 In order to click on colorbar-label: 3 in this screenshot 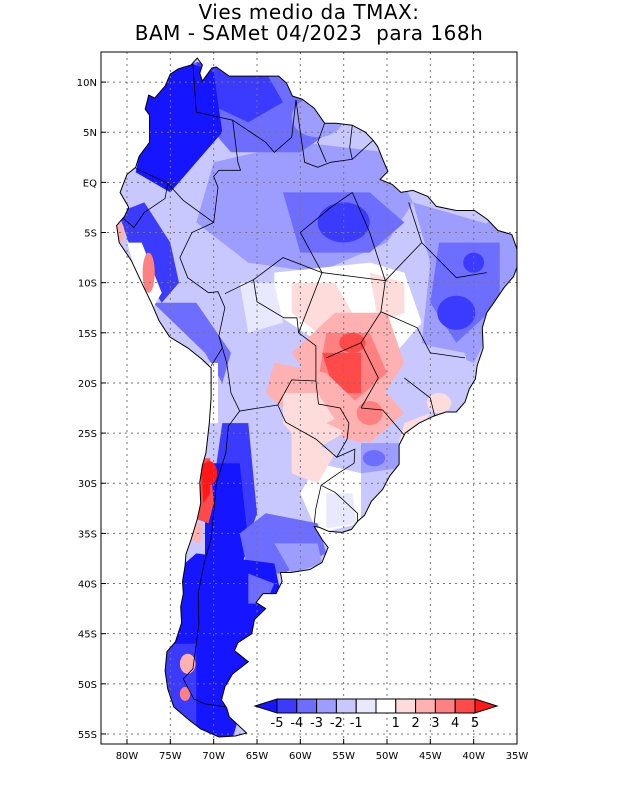, I will do `click(435, 723)`.